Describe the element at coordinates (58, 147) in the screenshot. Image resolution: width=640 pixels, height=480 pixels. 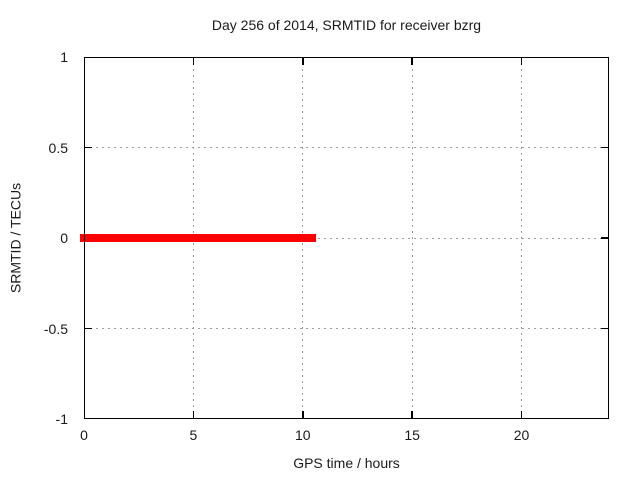
I see `y-tick-label: 0.5` at that location.